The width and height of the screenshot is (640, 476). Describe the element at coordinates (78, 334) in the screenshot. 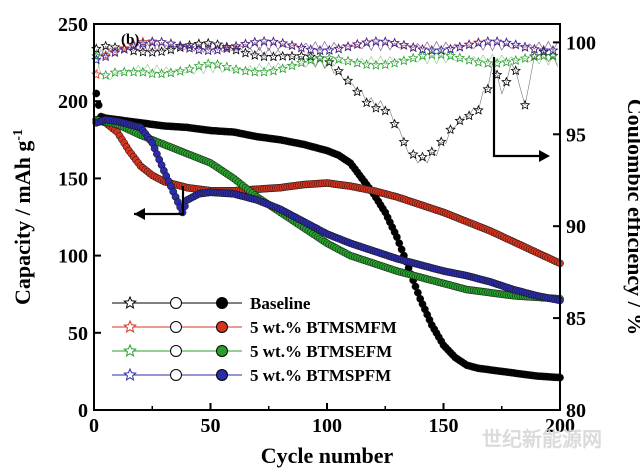

I see `y-left-tick-label: 50` at that location.